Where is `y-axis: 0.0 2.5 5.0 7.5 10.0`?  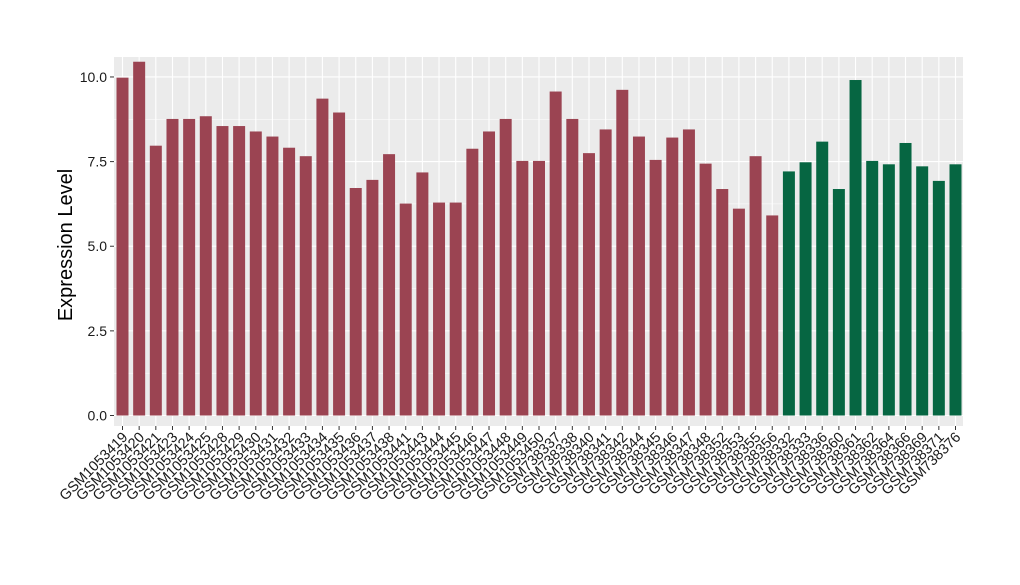 y-axis: 0.0 2.5 5.0 7.5 10.0 is located at coordinates (97, 246).